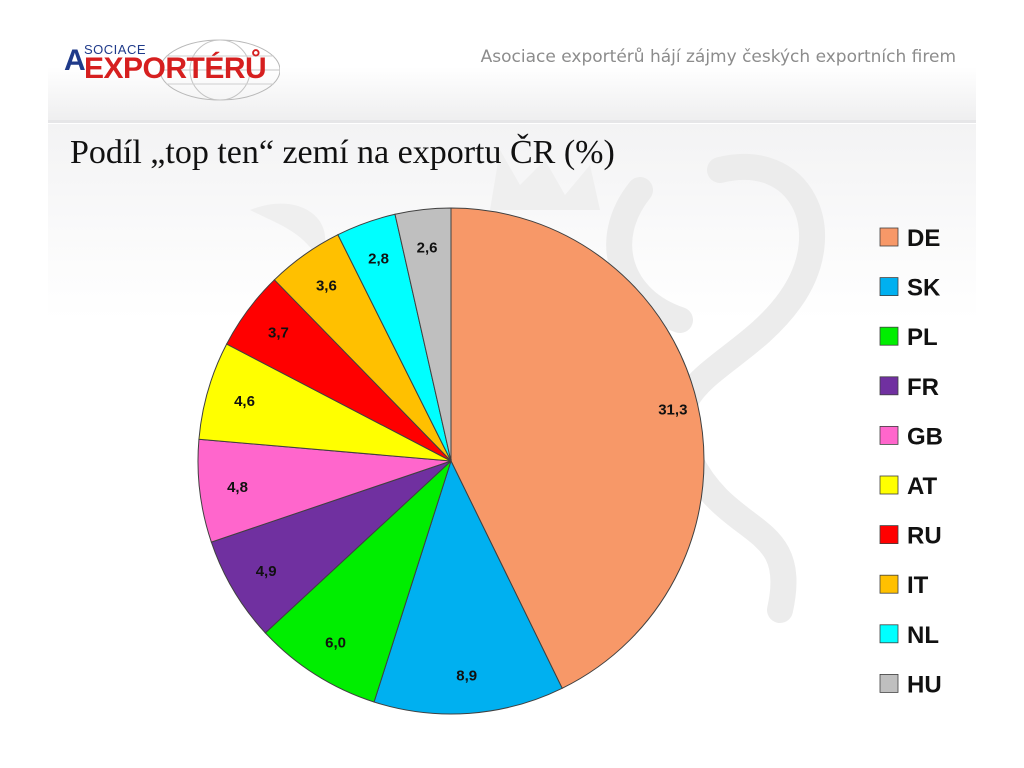 This screenshot has height=768, width=1024. What do you see at coordinates (237, 487) in the screenshot?
I see `slice-value-label: 4,8` at bounding box center [237, 487].